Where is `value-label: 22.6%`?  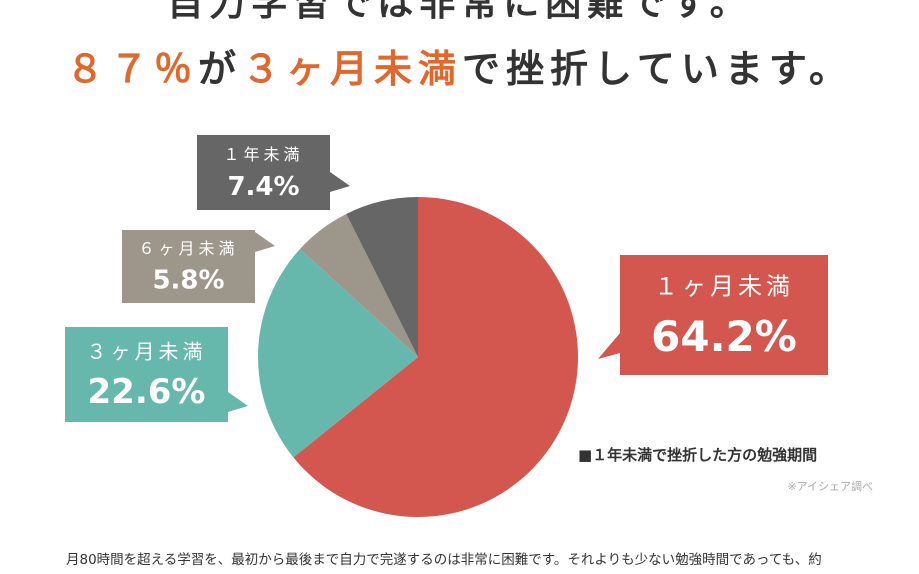 value-label: 22.6% is located at coordinates (147, 392).